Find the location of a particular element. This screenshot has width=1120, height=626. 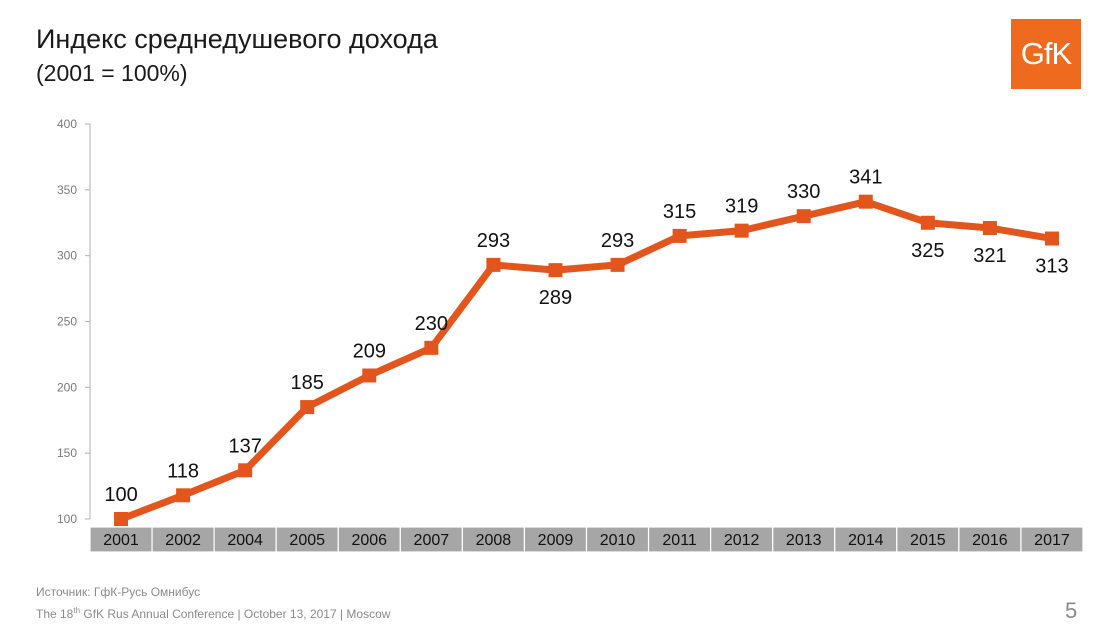

y-tick-label: 300 is located at coordinates (67, 256).